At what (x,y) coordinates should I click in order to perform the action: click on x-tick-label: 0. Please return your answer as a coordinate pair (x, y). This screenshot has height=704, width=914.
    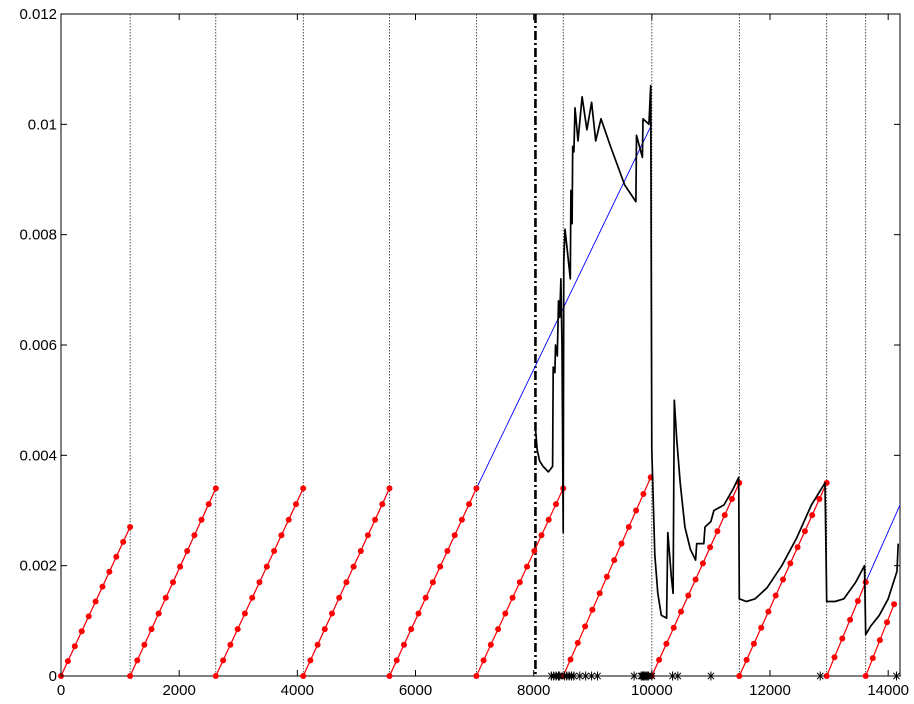
    Looking at the image, I should click on (61, 690).